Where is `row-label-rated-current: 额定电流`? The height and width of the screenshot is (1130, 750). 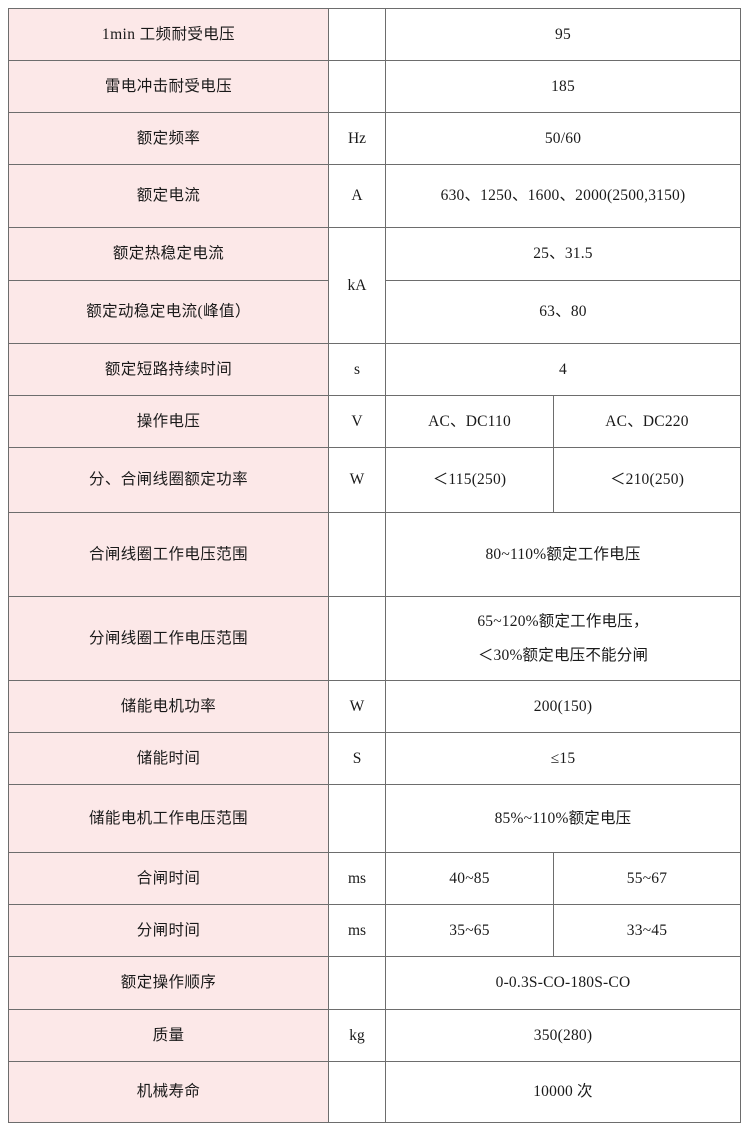
row-label-rated-current: 额定电流 is located at coordinates (168, 196).